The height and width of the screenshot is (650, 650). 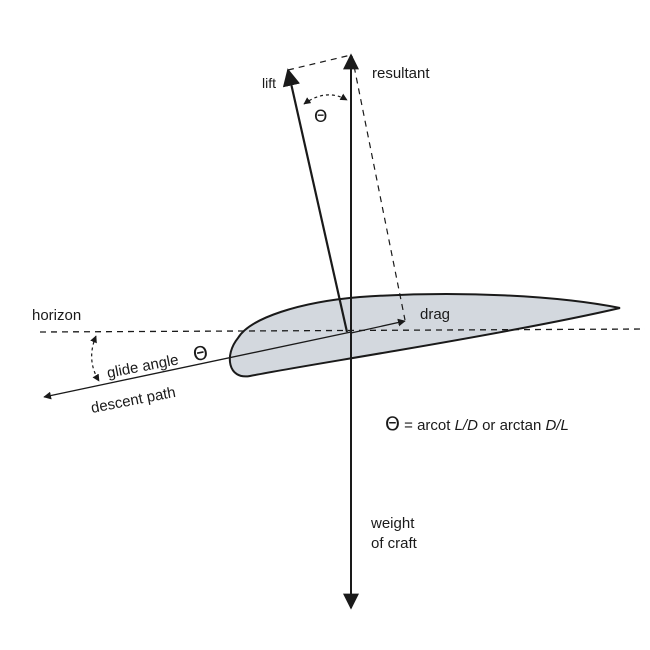 I want to click on horizon-label: horizon, so click(x=56, y=315).